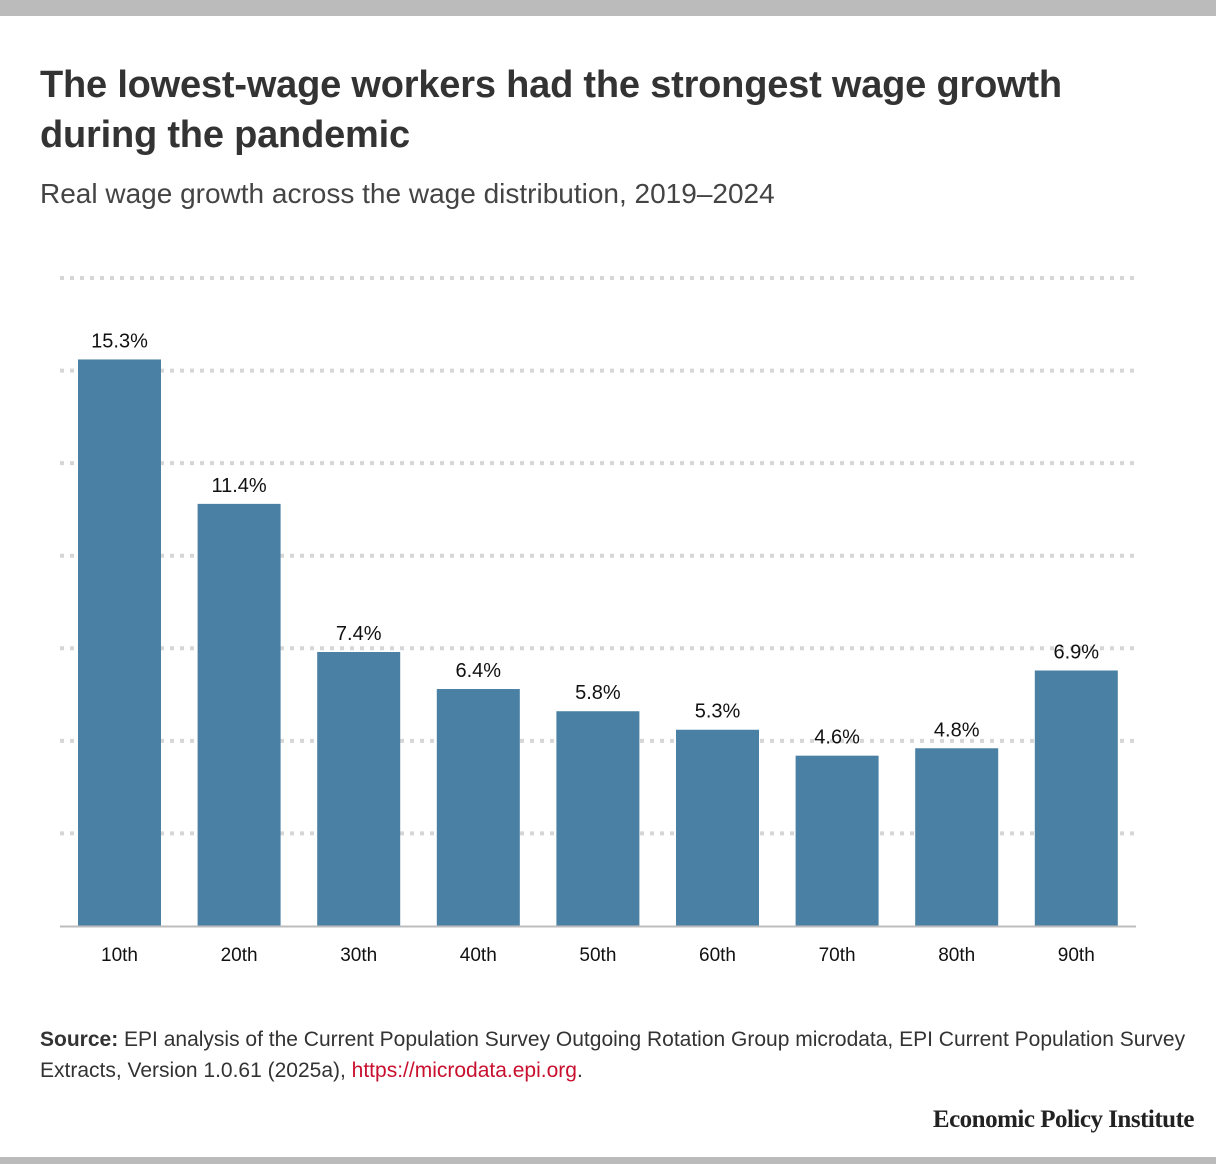 This screenshot has width=1216, height=1164. Describe the element at coordinates (359, 634) in the screenshot. I see `value-label: 7.4%` at that location.